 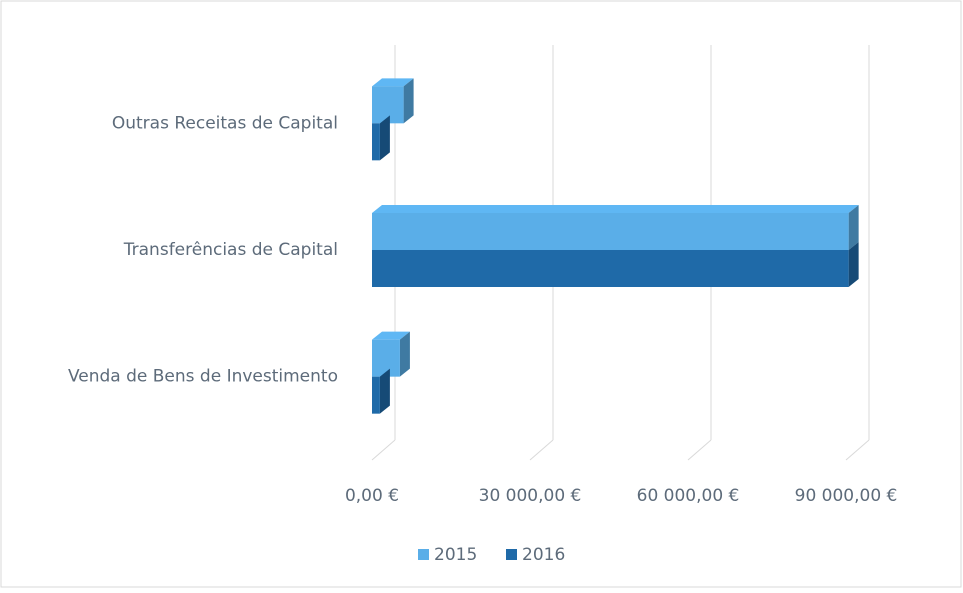 I want to click on y-tick-label: Transferências de Capital, so click(x=230, y=250).